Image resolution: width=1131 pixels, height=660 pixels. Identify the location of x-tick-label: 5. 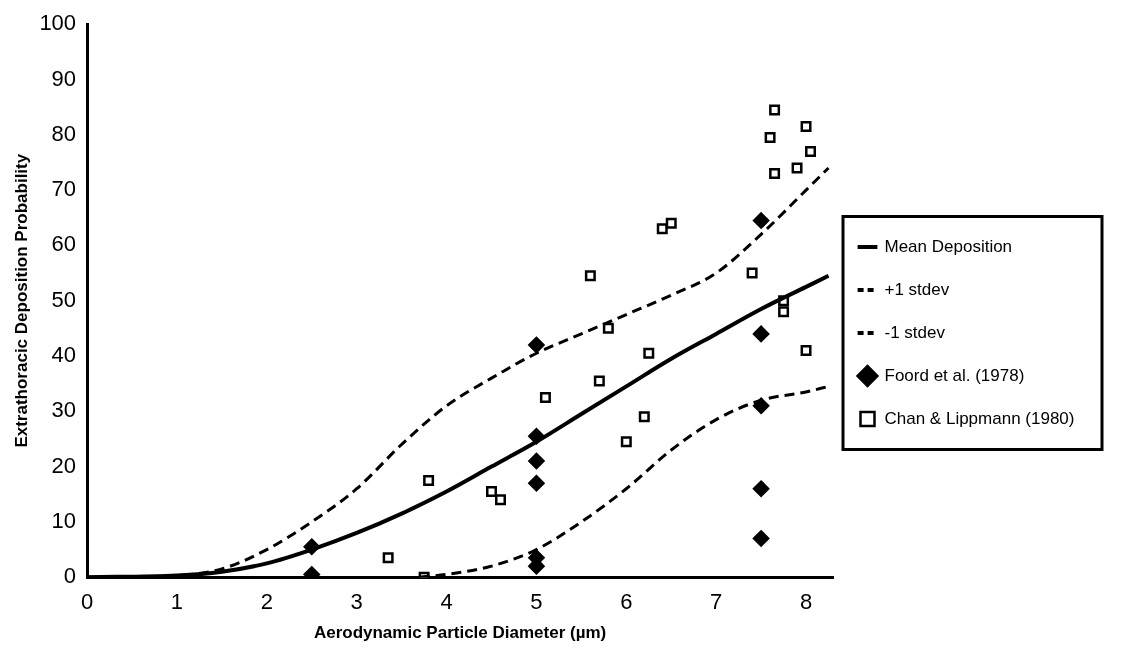
(536, 602).